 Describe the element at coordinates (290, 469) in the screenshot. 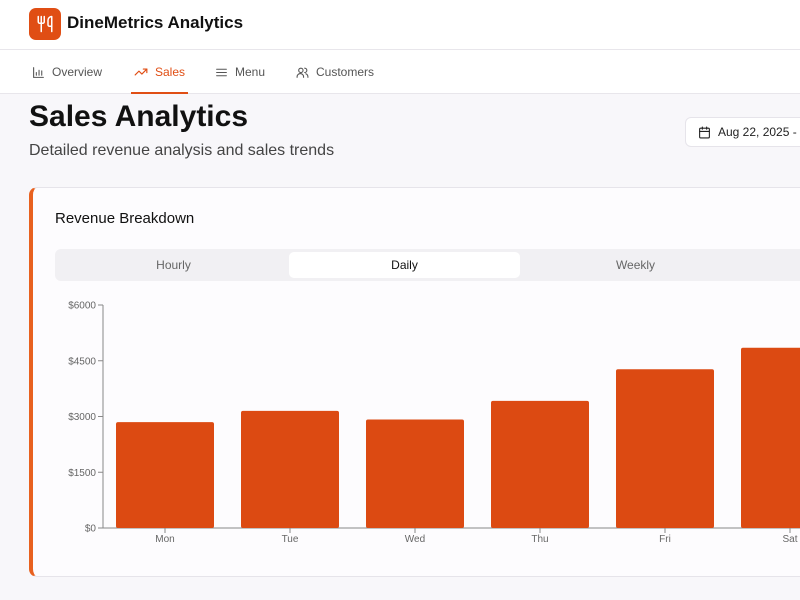

I see `bar-tue` at that location.